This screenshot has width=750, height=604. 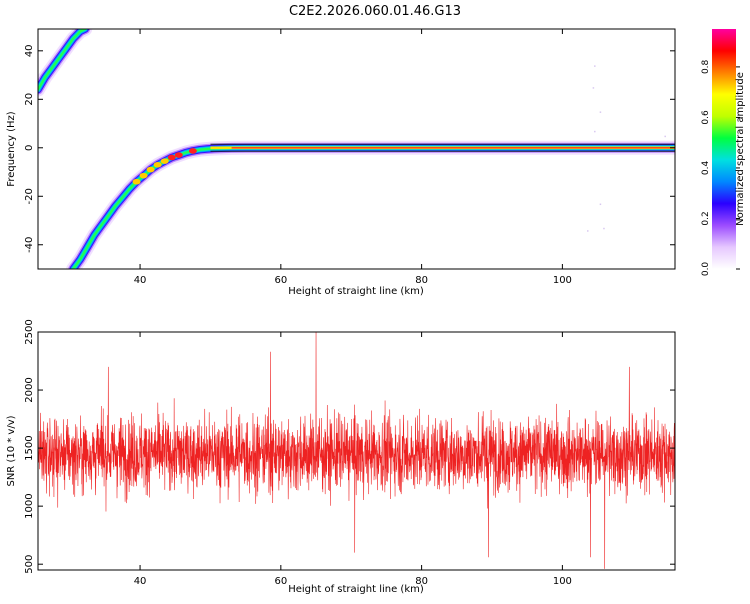 I want to click on y-tick-label: 500, so click(x=29, y=564).